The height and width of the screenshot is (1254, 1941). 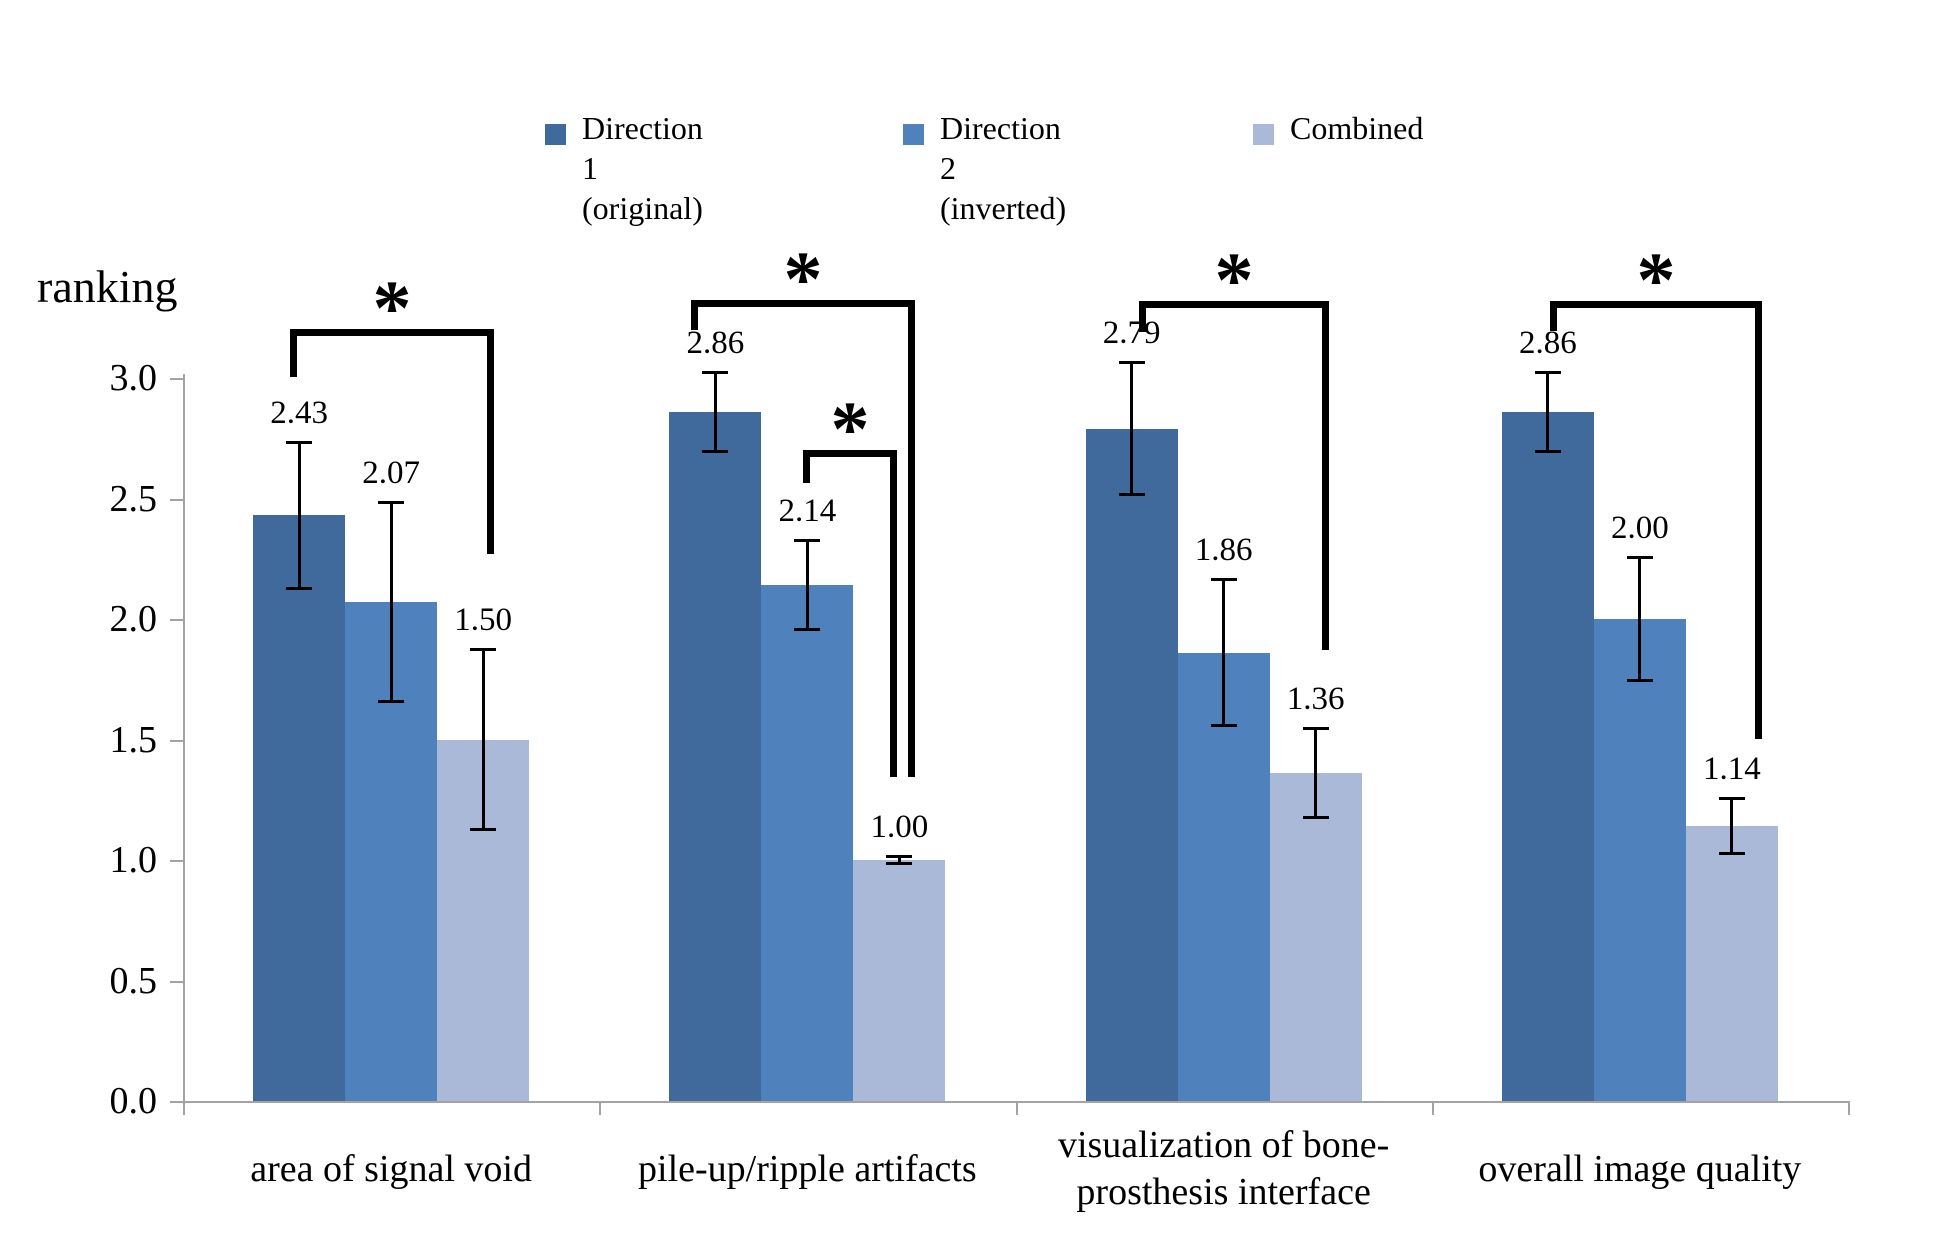 What do you see at coordinates (184, 738) in the screenshot?
I see `y-axis-line` at bounding box center [184, 738].